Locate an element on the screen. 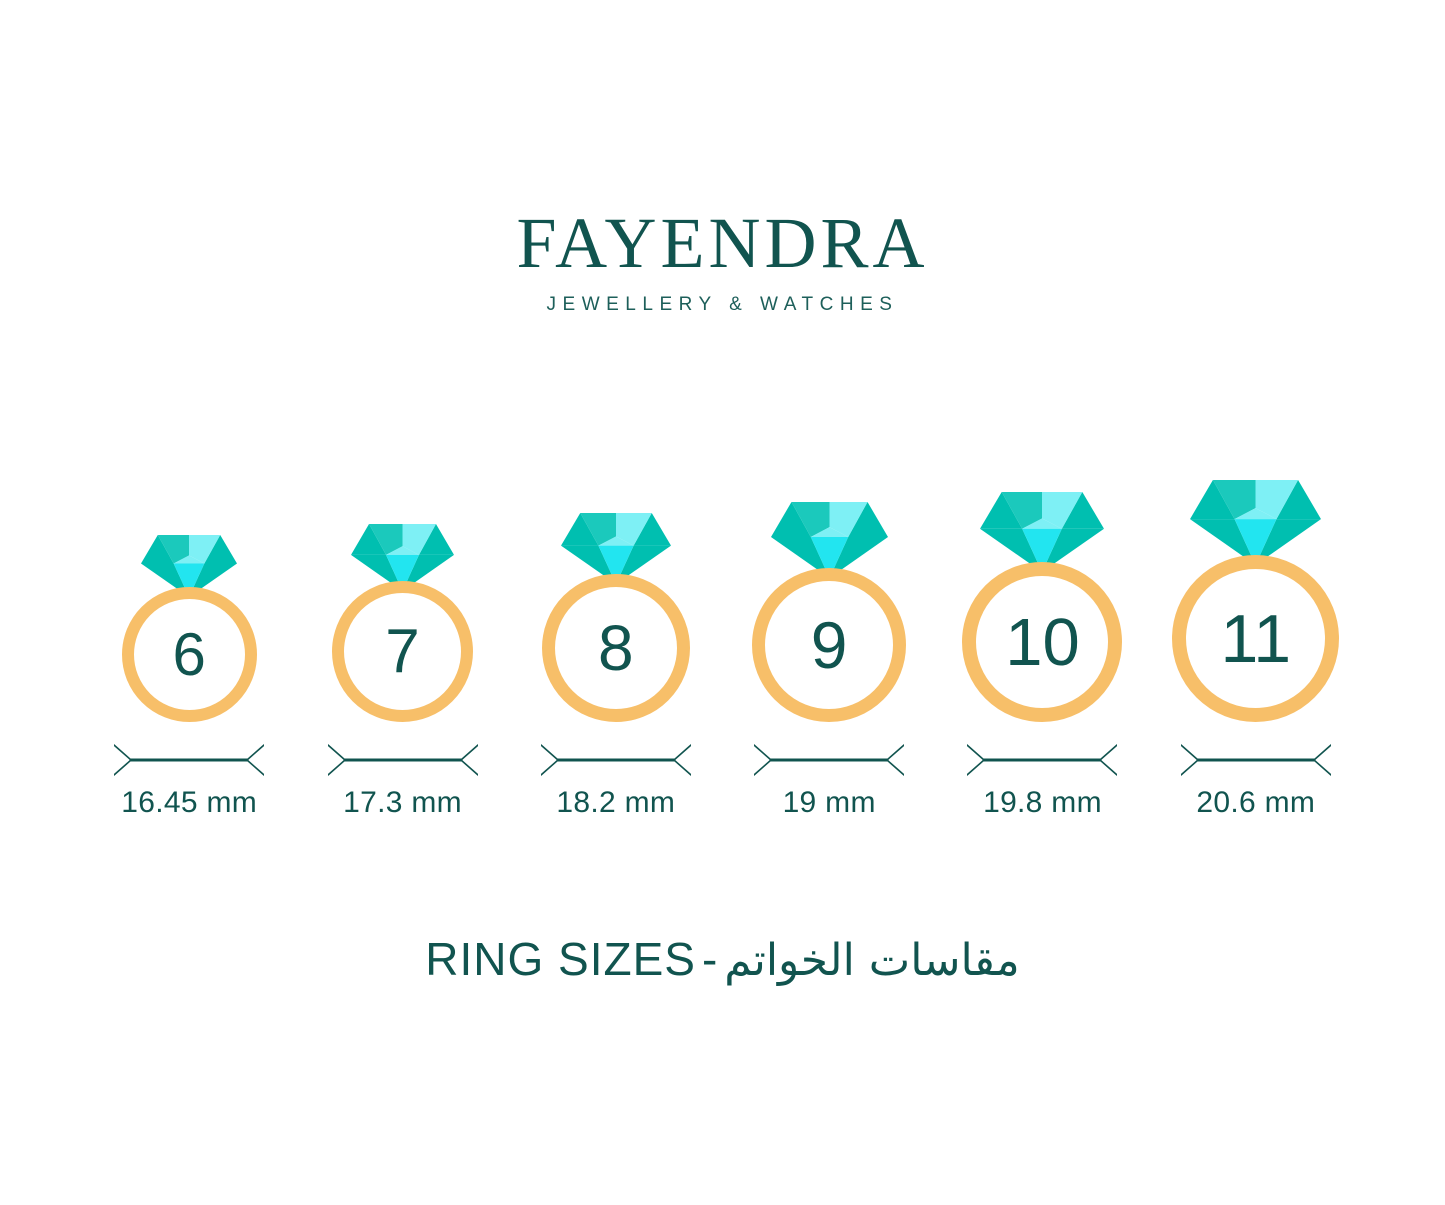 This screenshot has height=1205, width=1445. ring-band: 10 is located at coordinates (1042, 642).